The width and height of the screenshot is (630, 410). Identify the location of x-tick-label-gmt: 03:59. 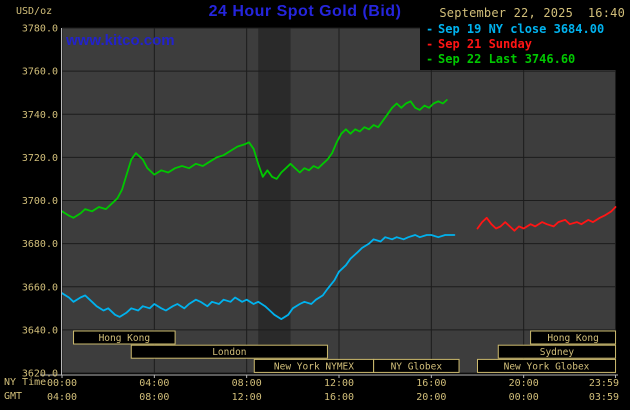
(604, 397).